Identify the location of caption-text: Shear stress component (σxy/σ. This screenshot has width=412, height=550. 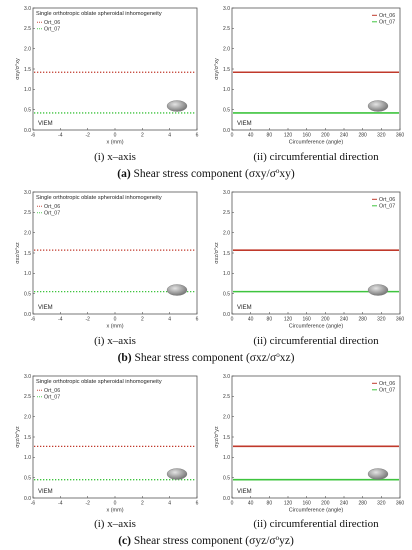
(205, 174).